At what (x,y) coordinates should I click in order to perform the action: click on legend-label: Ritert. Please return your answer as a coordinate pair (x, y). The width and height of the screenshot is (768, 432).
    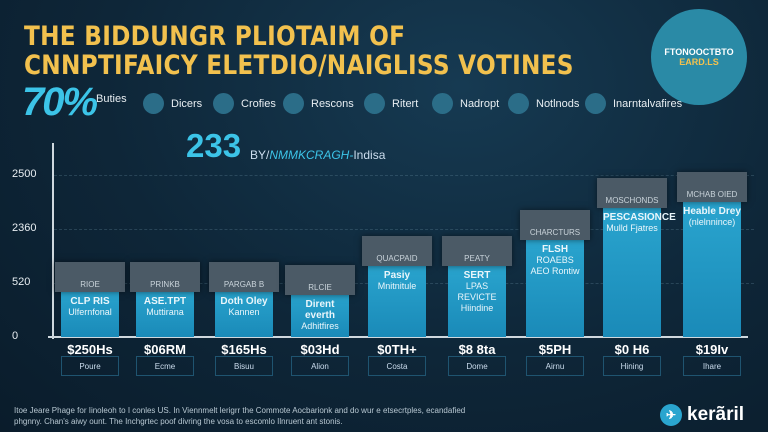
    Looking at the image, I should click on (405, 103).